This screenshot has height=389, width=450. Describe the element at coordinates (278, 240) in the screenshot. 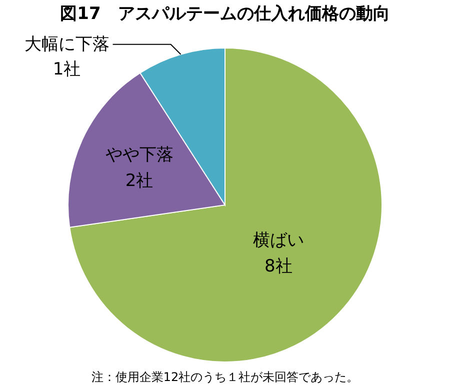

I see `slice-label: 横ばい` at that location.